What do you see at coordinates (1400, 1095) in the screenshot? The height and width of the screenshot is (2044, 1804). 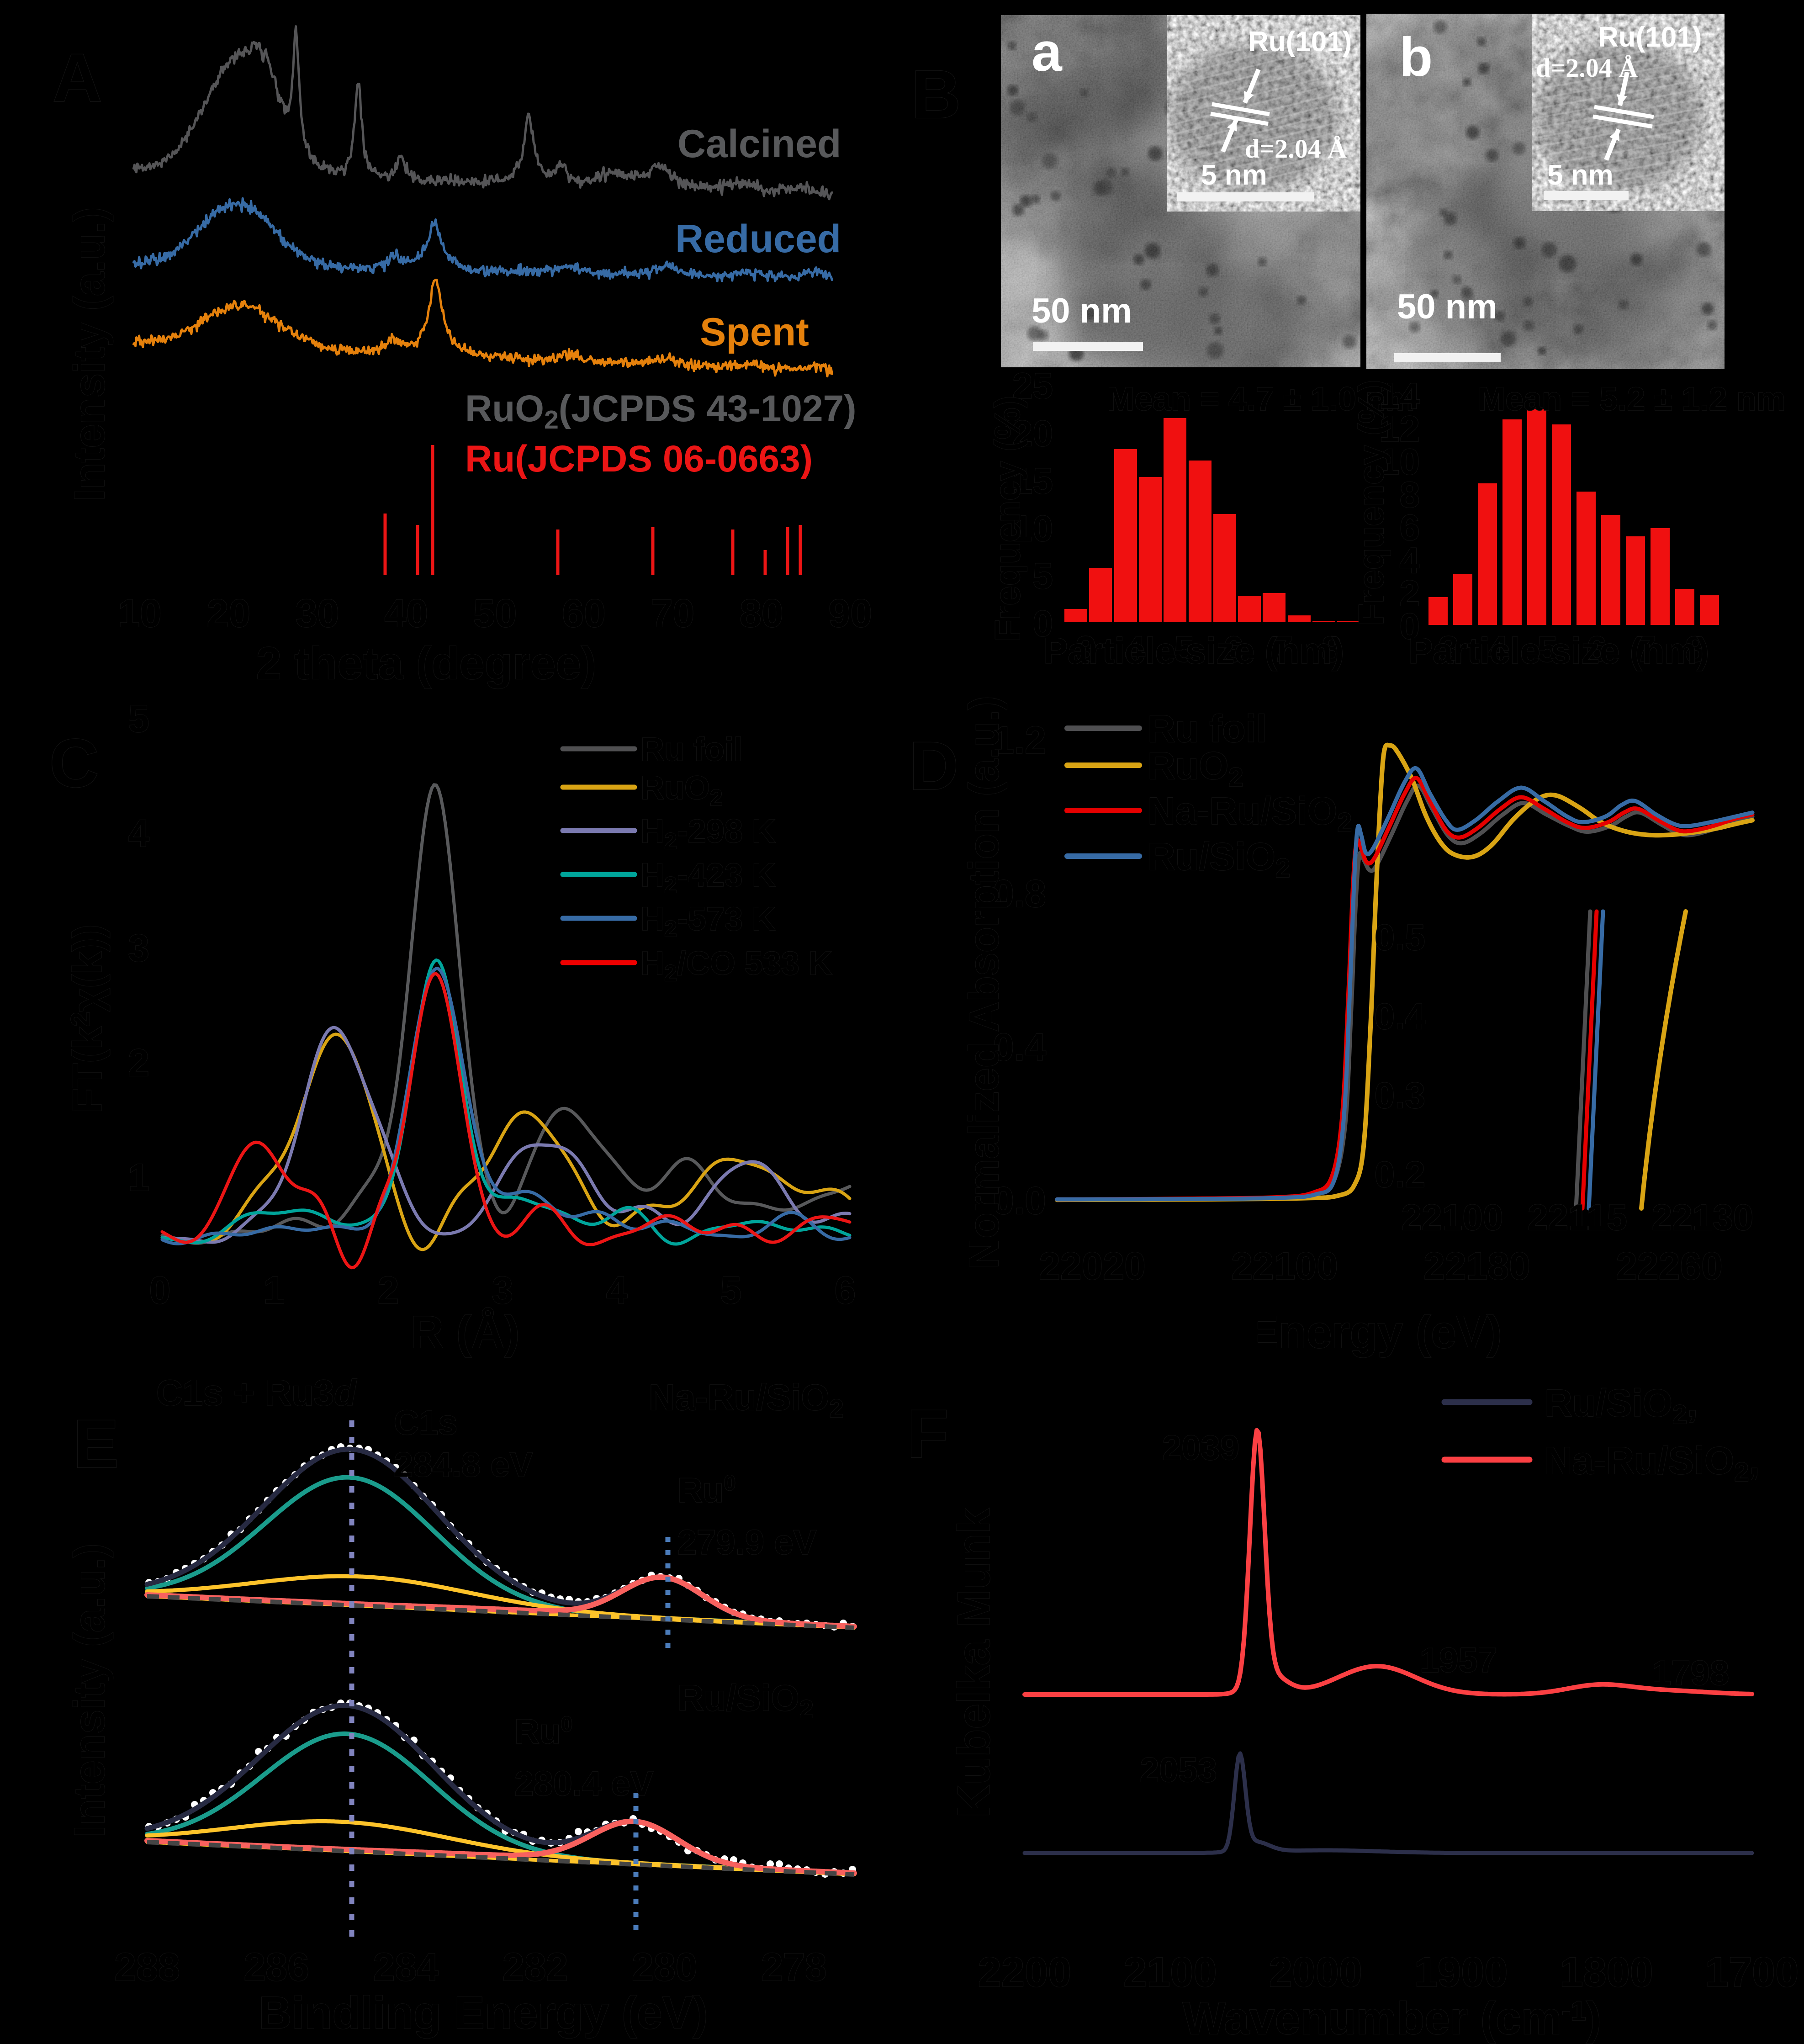 I see `svg-text: 0.3` at bounding box center [1400, 1095].